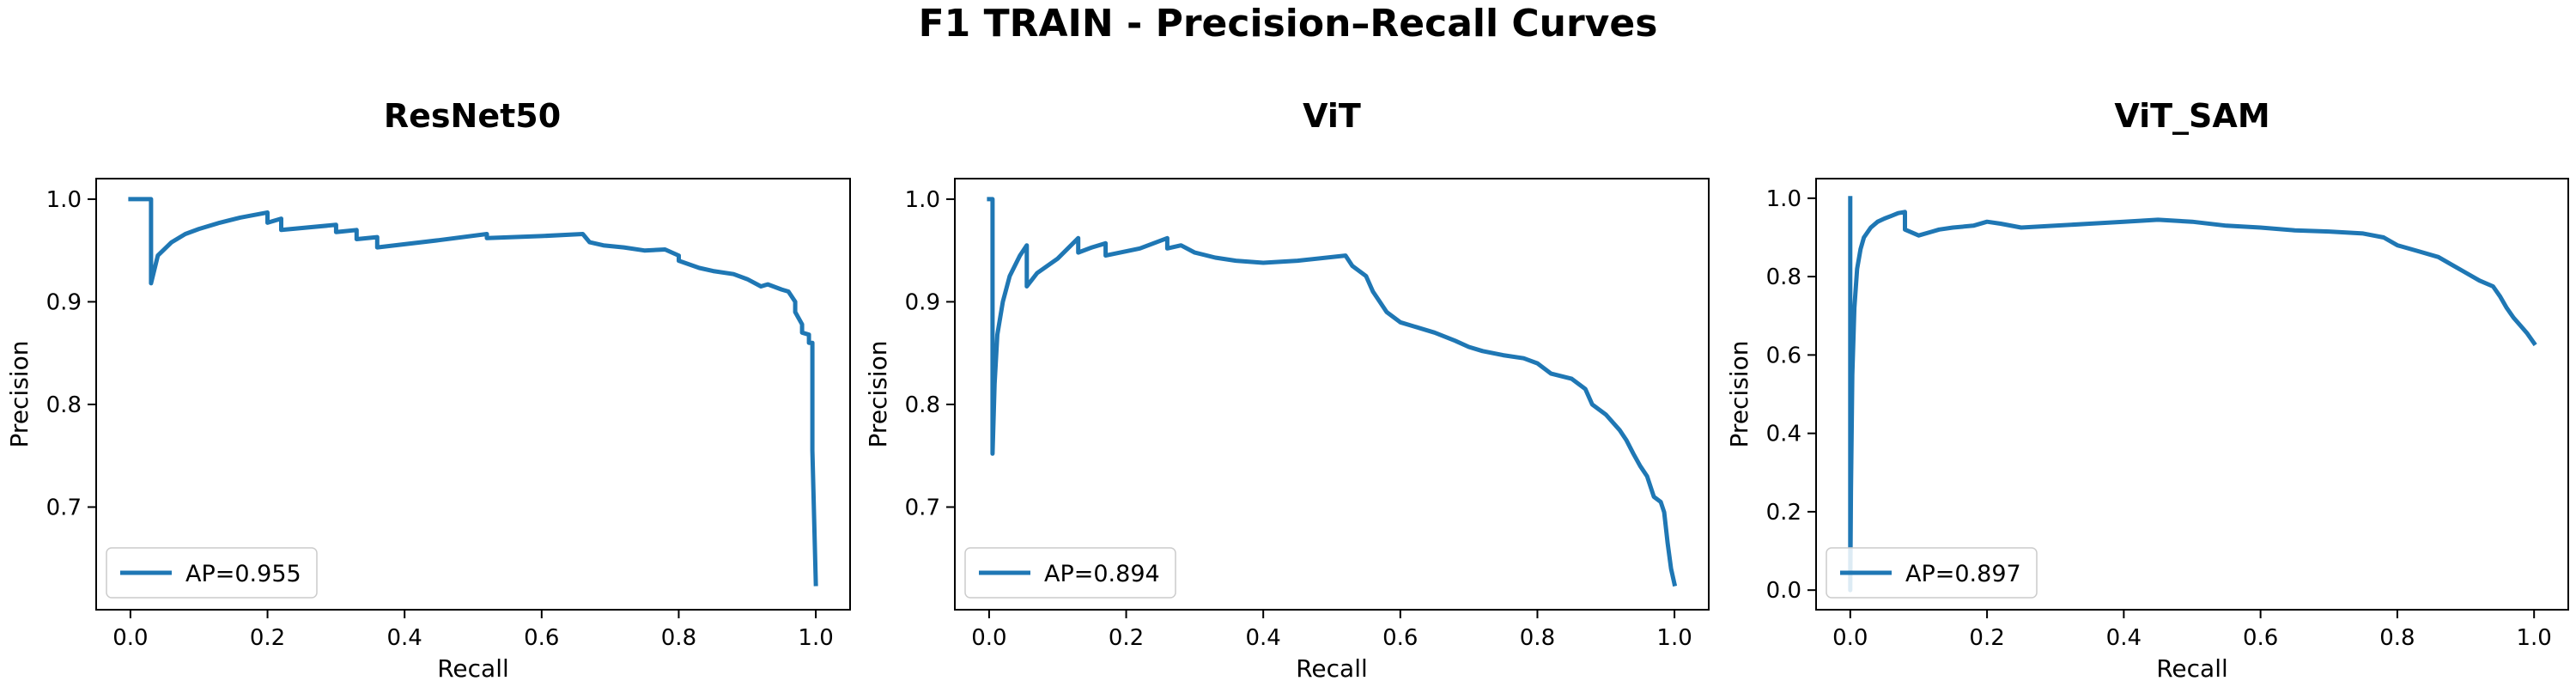  Describe the element at coordinates (2192, 116) in the screenshot. I see `panel-title-vit-sam: ViT_SAM` at that location.